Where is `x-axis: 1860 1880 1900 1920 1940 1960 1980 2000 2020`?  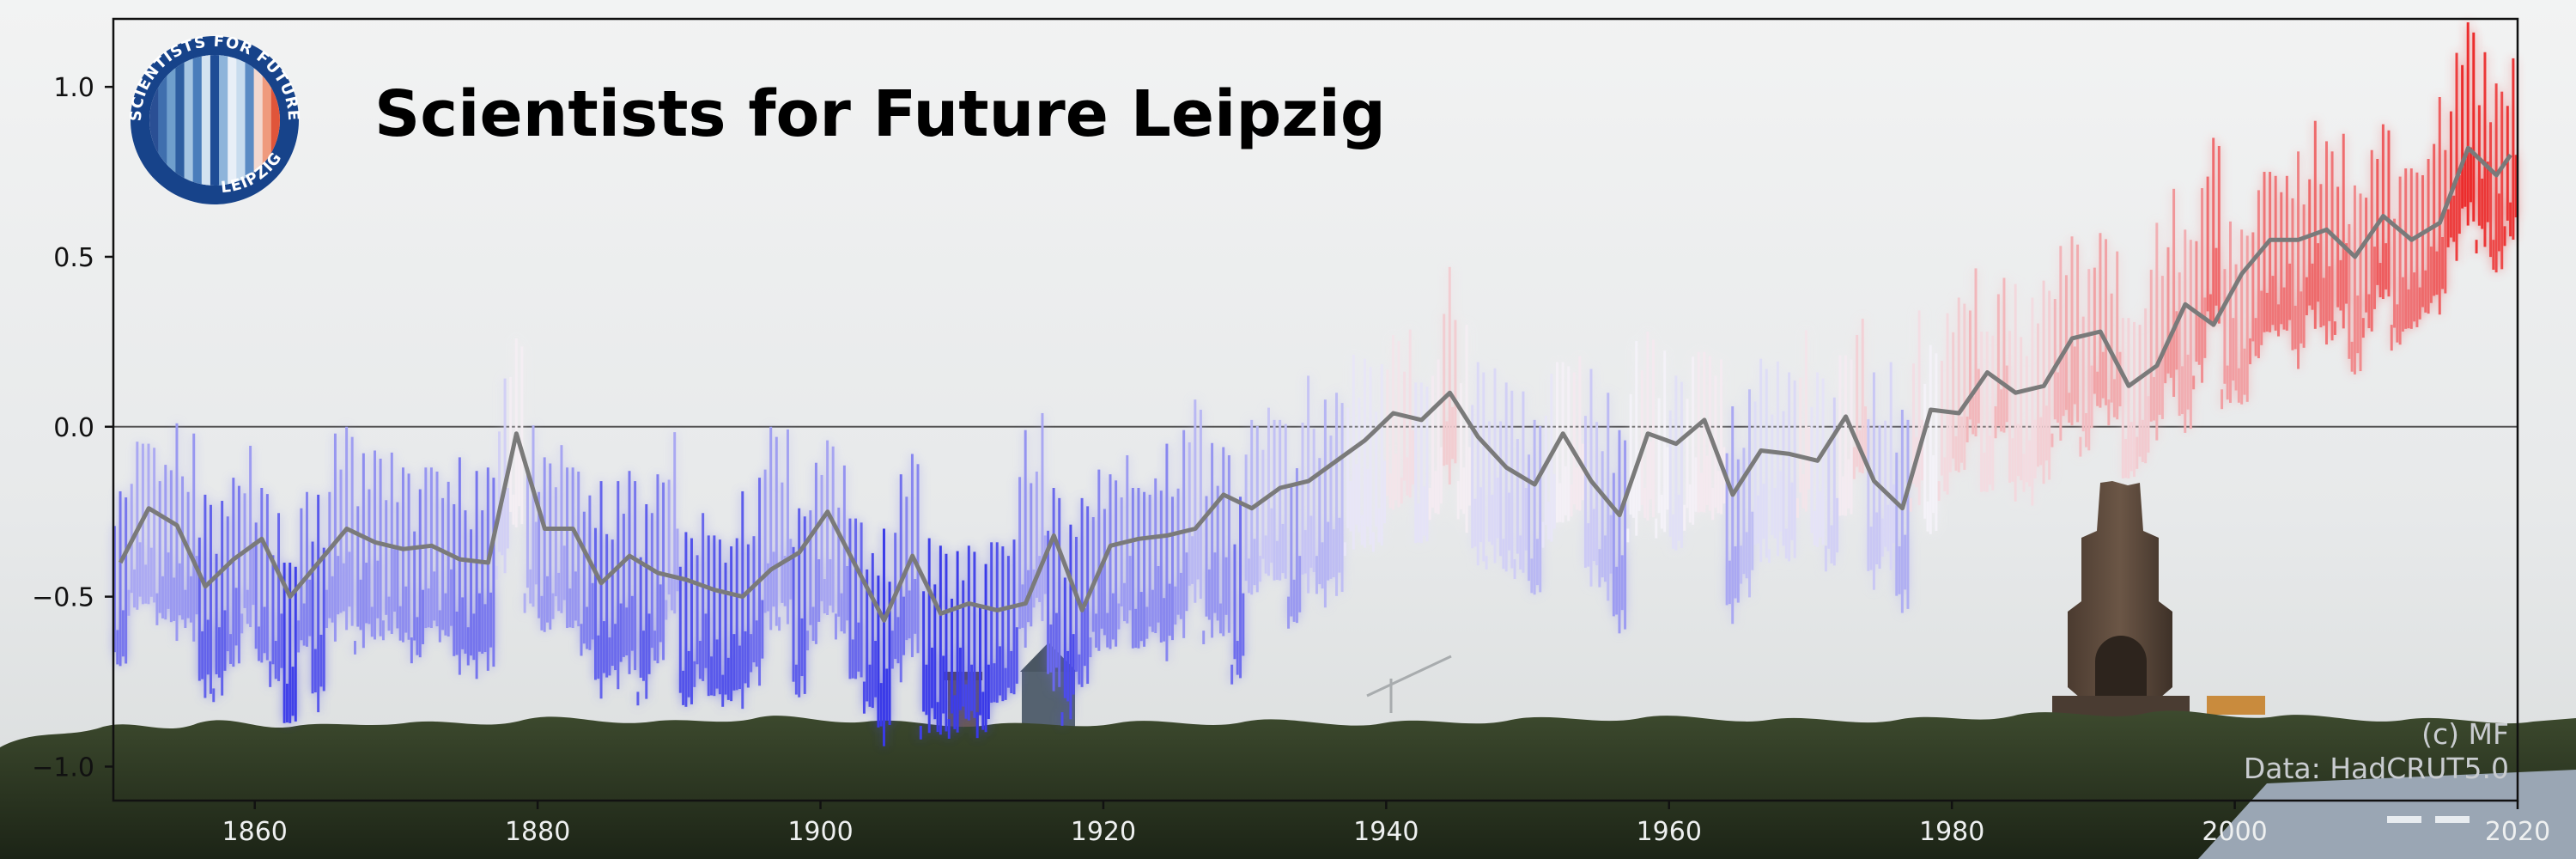
x-axis: 1860 1880 1900 1920 1940 1960 1980 2000 2020 is located at coordinates (1386, 824).